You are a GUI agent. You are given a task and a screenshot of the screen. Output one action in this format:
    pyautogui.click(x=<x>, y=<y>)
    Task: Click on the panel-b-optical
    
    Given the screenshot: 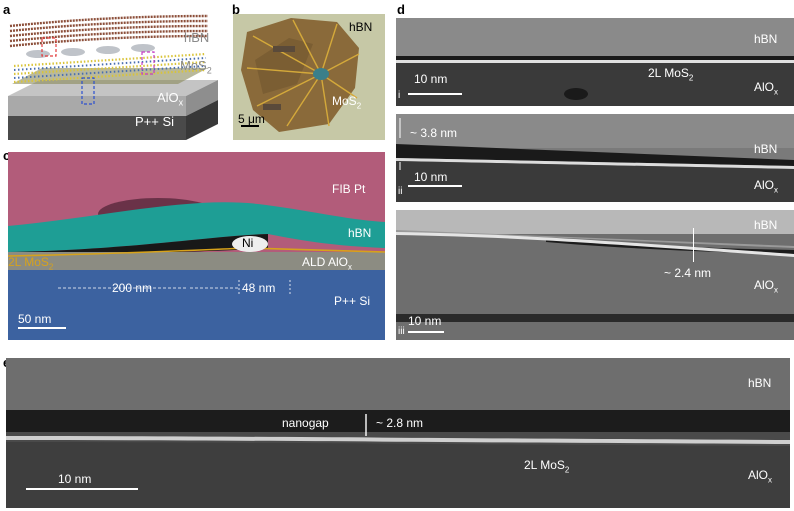 What is the action you would take?
    pyautogui.click(x=309, y=77)
    